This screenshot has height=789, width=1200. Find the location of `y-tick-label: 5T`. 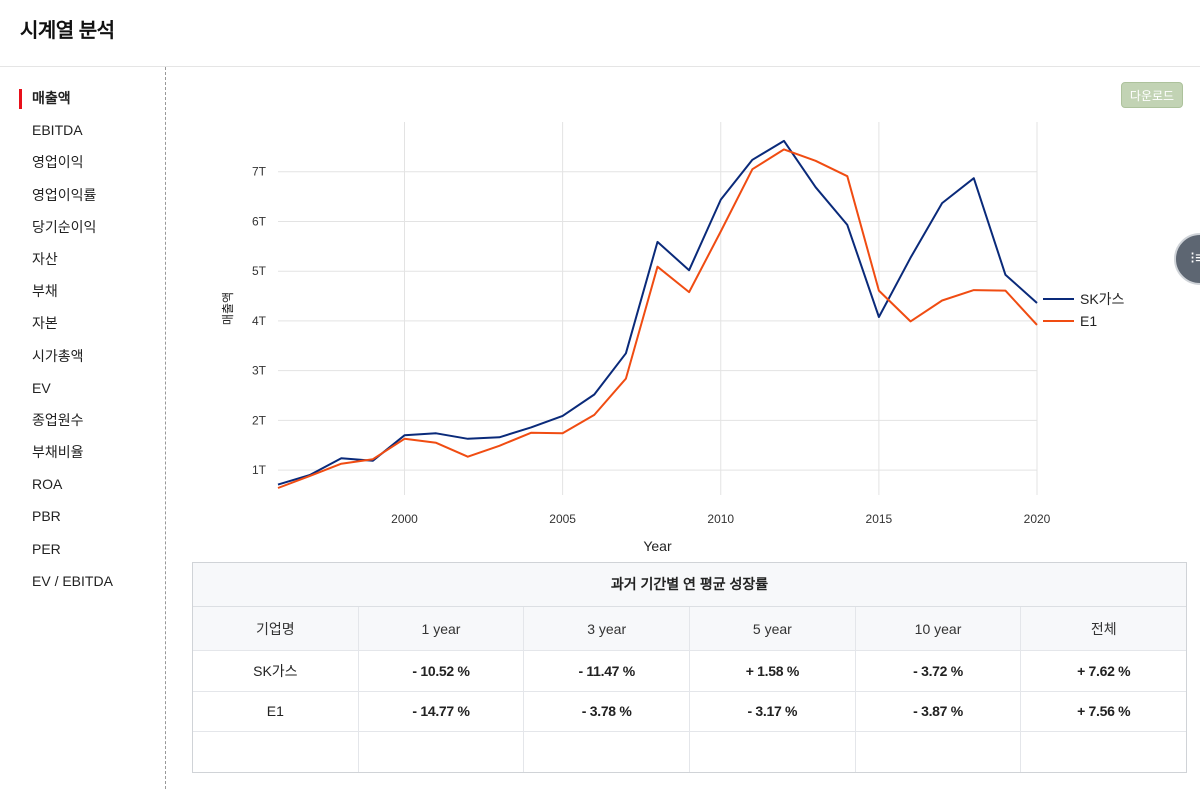

y-tick-label: 5T is located at coordinates (259, 271).